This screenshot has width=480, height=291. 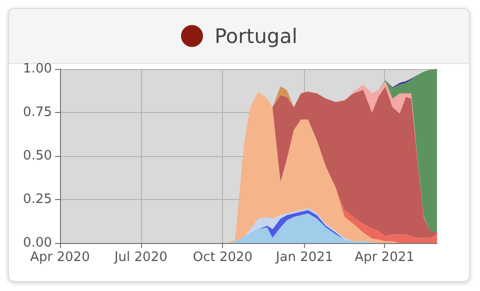 I want to click on y-tick-label: 0.75, so click(x=37, y=112).